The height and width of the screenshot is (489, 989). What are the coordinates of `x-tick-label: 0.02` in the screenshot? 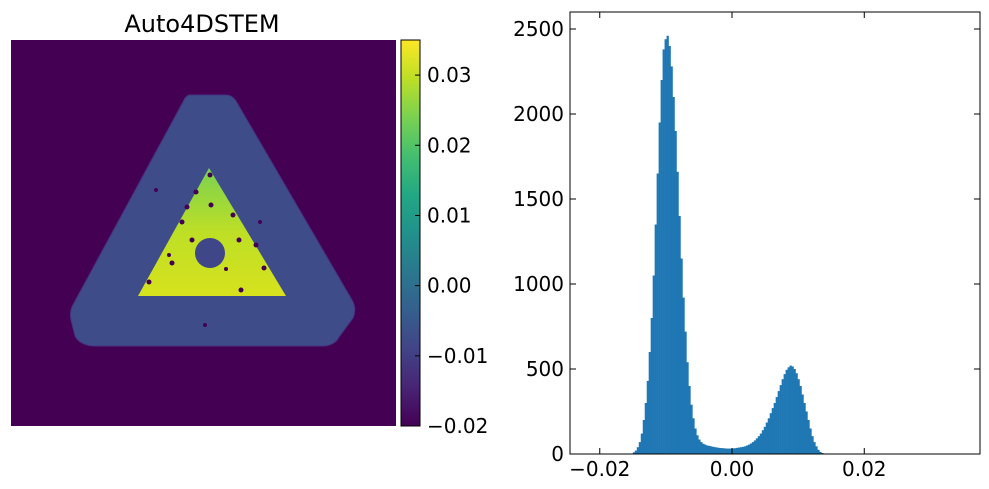 It's located at (864, 469).